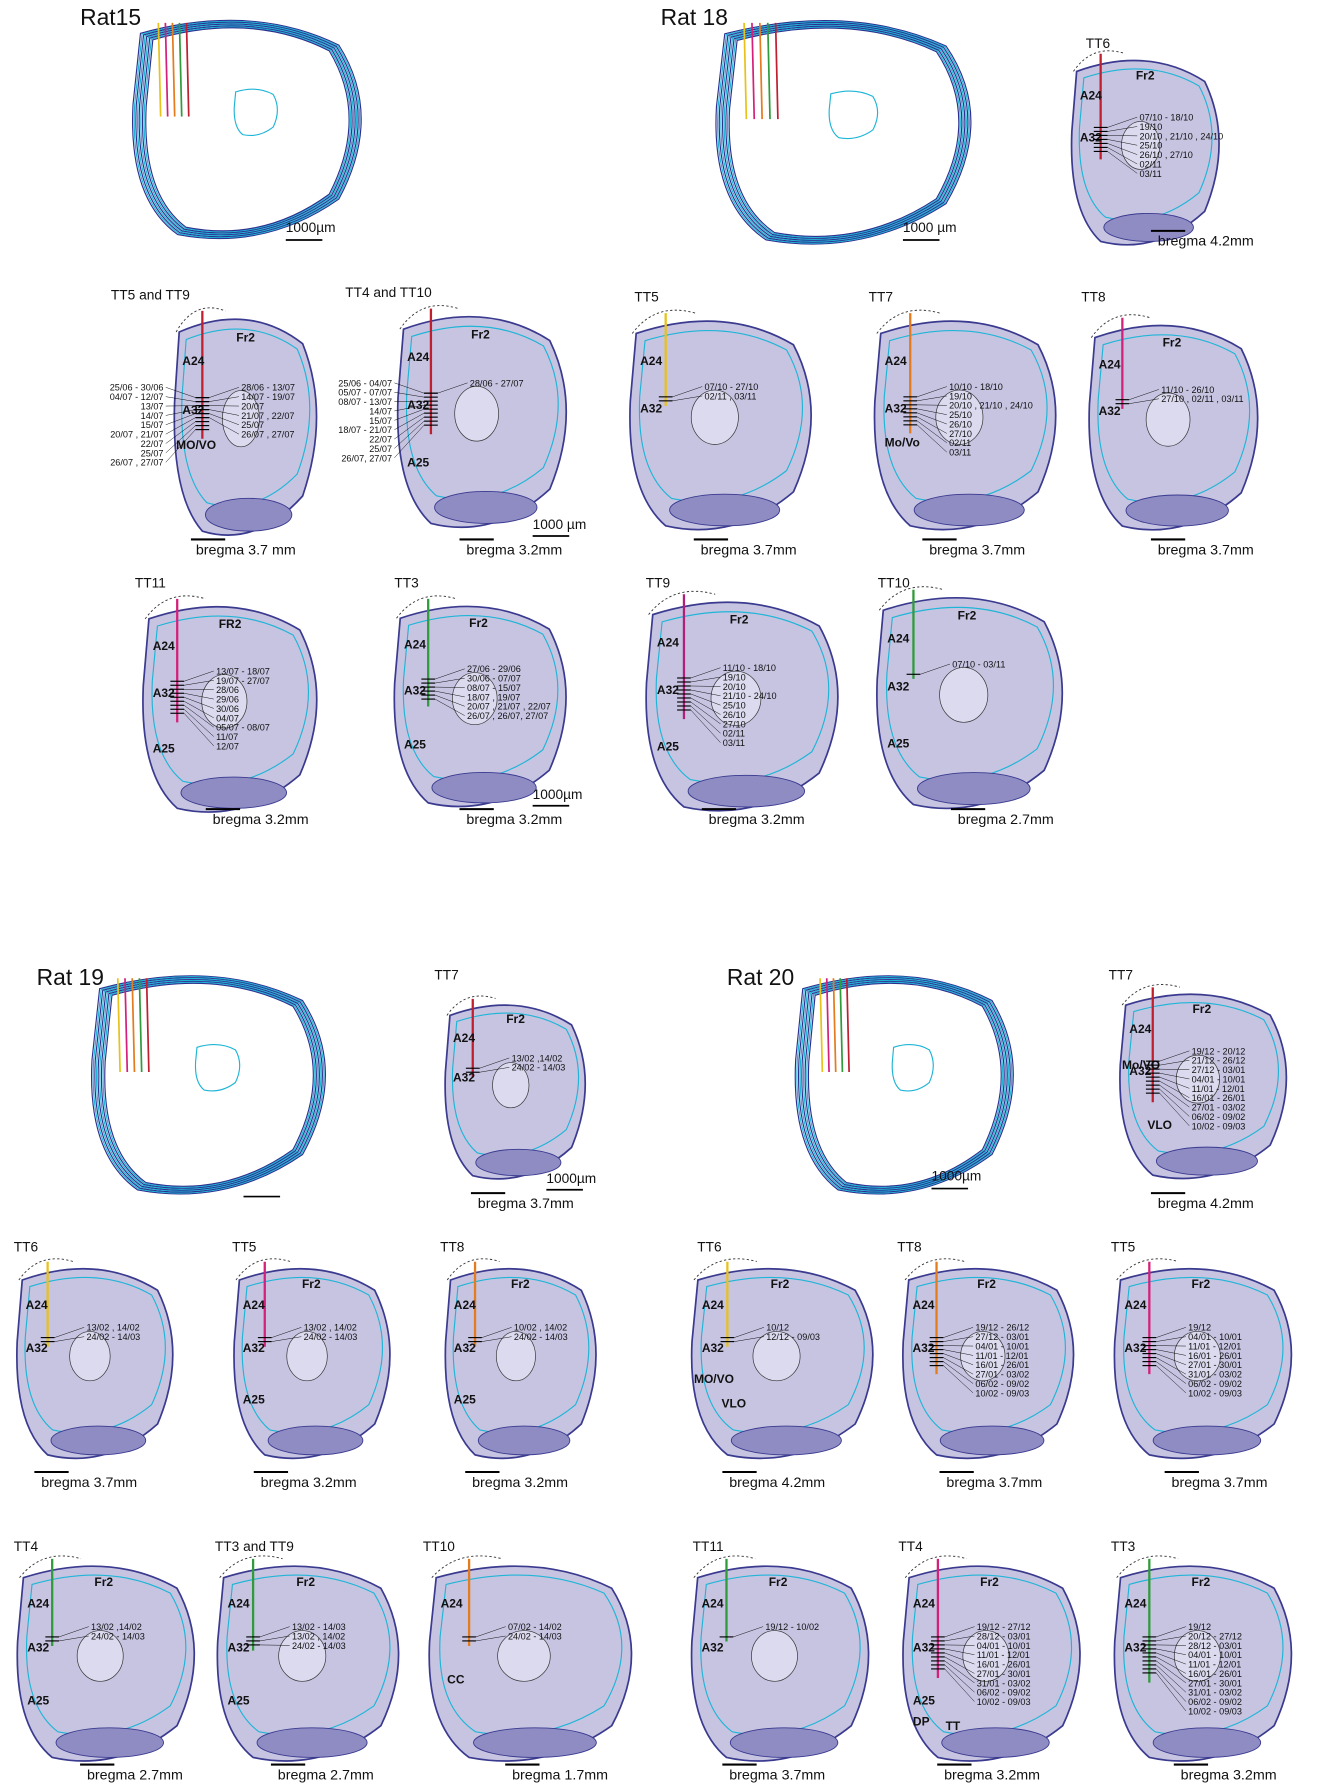  I want to click on date-label: 13/02 ,14/02, so click(537, 1058).